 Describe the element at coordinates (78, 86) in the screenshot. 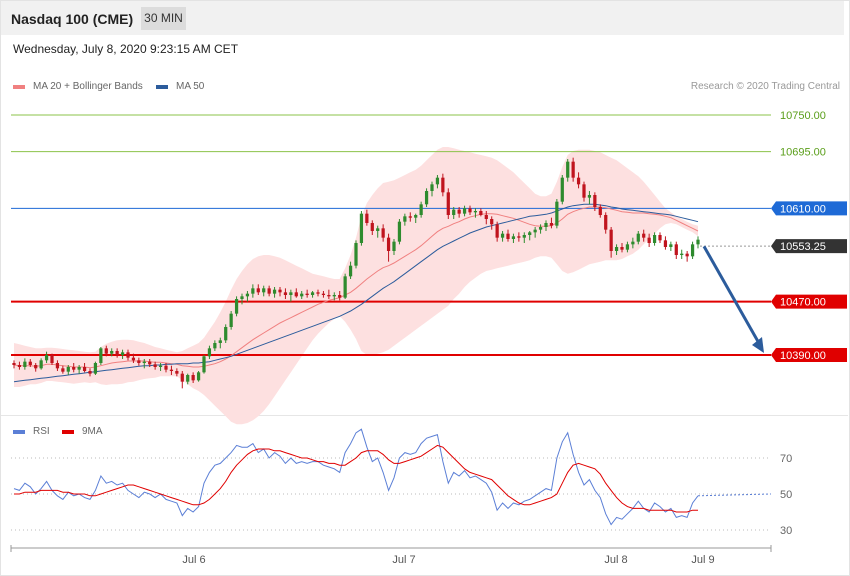

I see `legend-ma20: MA 20 + Bollinger Bands` at that location.